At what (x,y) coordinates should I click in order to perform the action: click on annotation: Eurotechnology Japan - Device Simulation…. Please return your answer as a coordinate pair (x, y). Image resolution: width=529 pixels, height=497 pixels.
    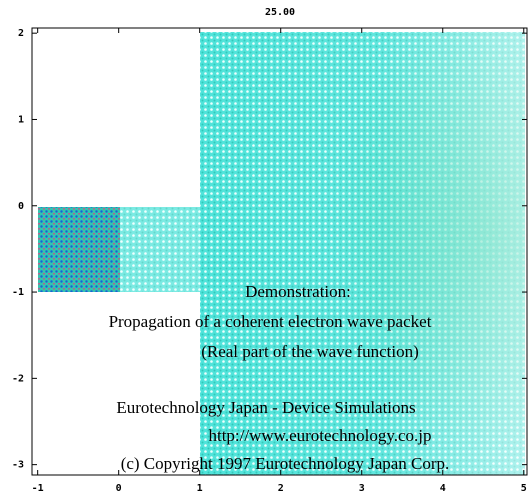
    Looking at the image, I should click on (265, 407).